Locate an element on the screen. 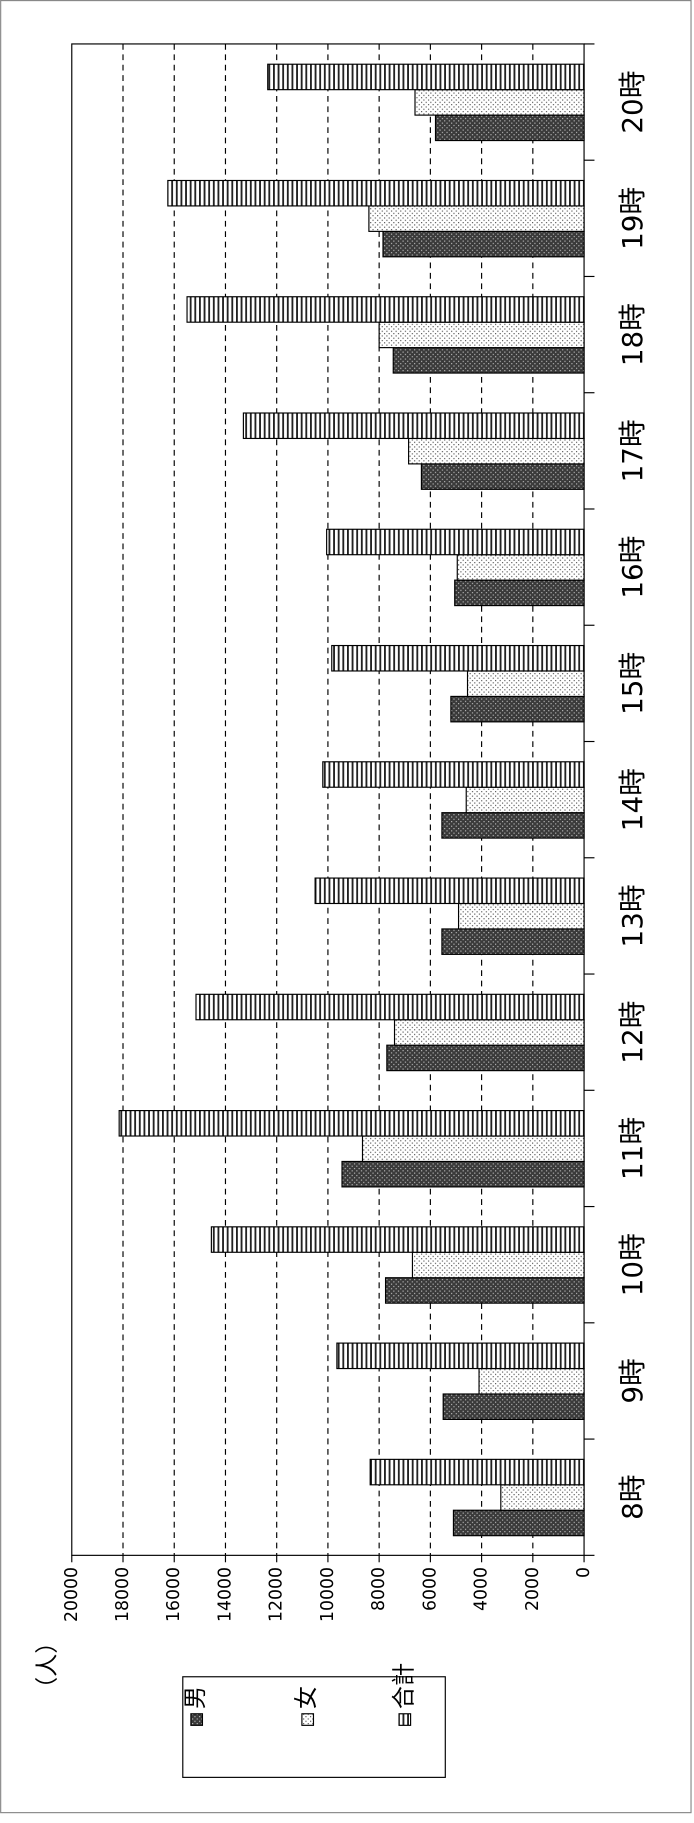 This screenshot has width=694, height=1823. legend-label: 男 is located at coordinates (196, 1697).